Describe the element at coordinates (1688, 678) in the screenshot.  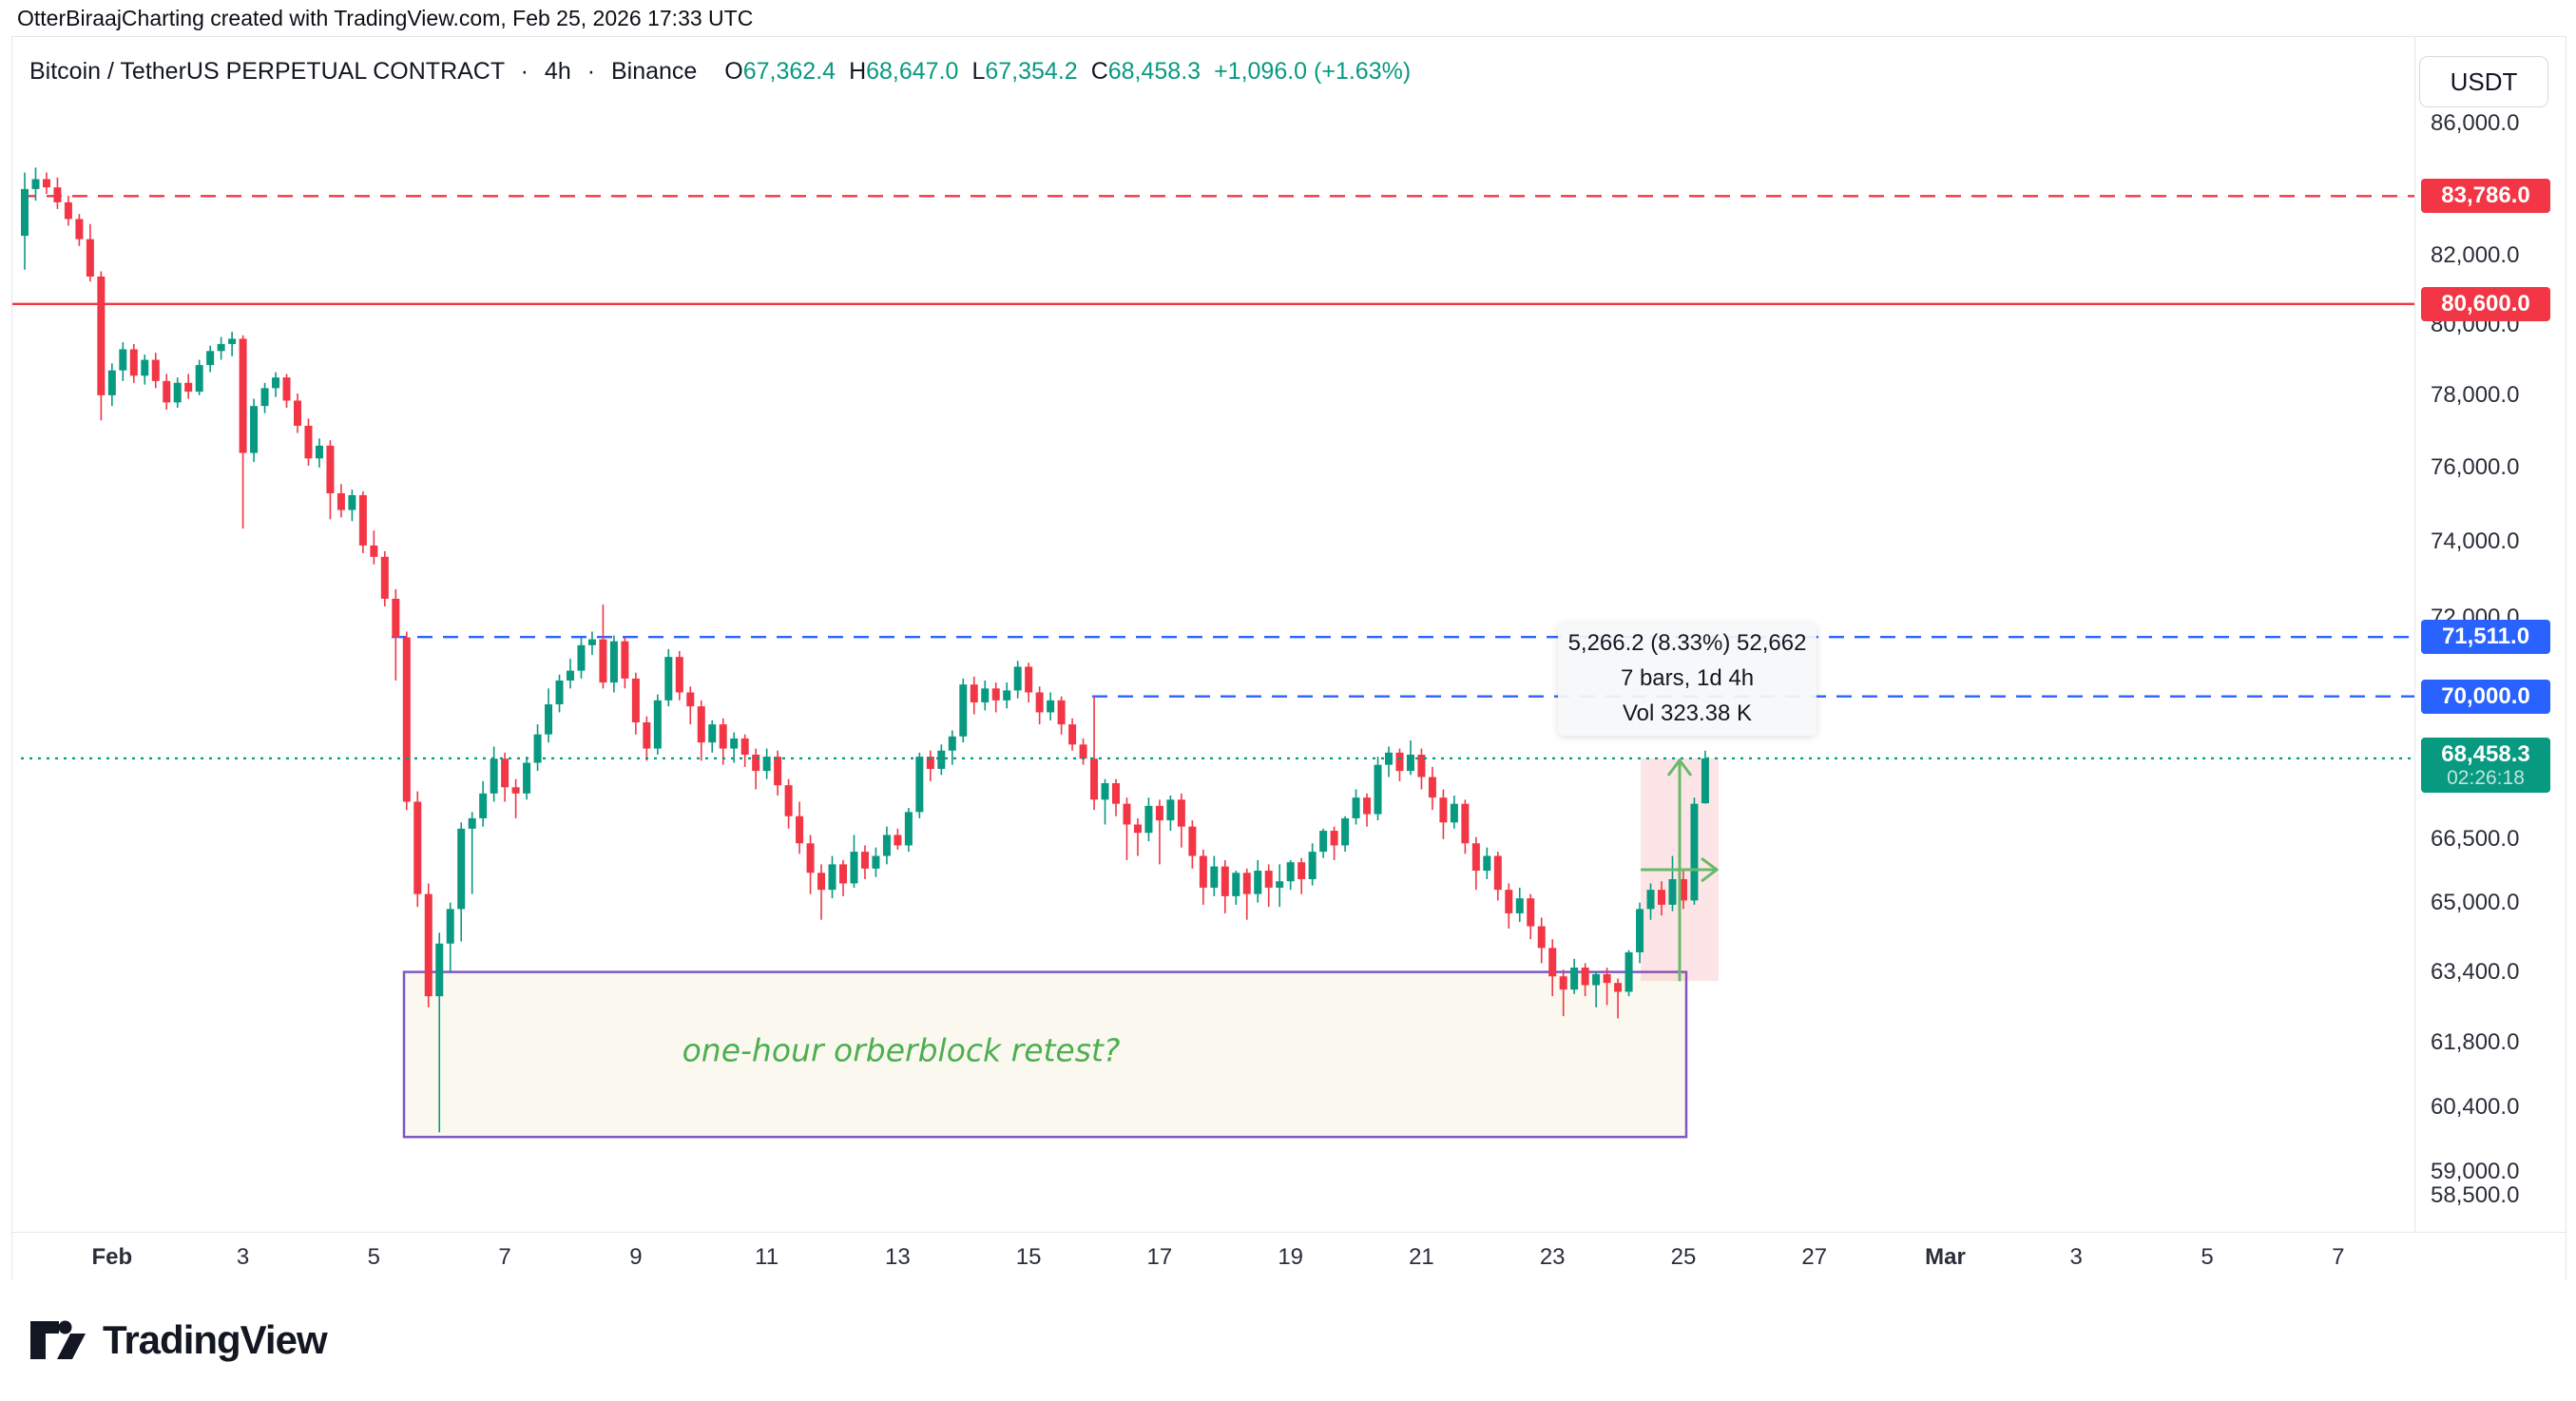
I see `measure-bars-line: 7 bars, 1d 4h` at that location.